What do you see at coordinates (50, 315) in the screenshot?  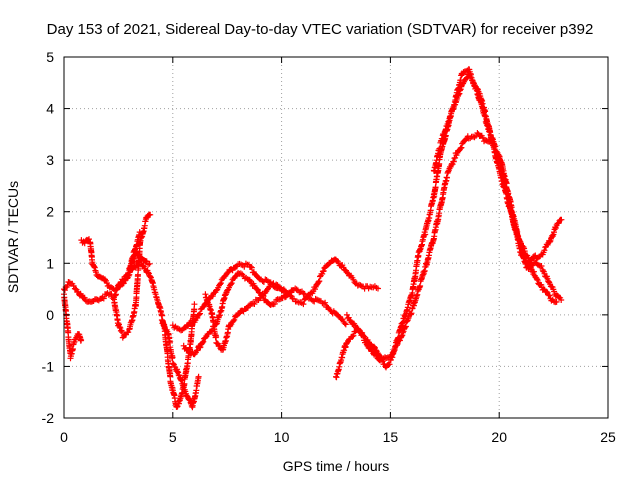 I see `y-tick-label: 0` at bounding box center [50, 315].